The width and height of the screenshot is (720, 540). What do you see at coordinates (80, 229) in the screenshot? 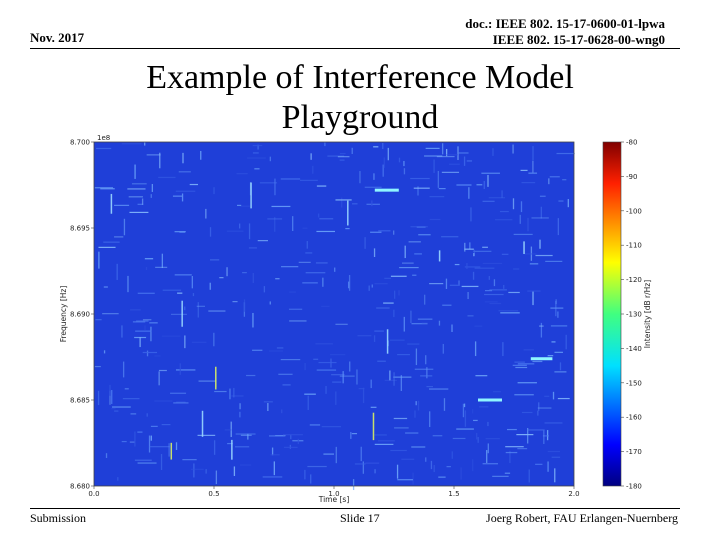
I see `y-tick-label: 8.695` at bounding box center [80, 229].